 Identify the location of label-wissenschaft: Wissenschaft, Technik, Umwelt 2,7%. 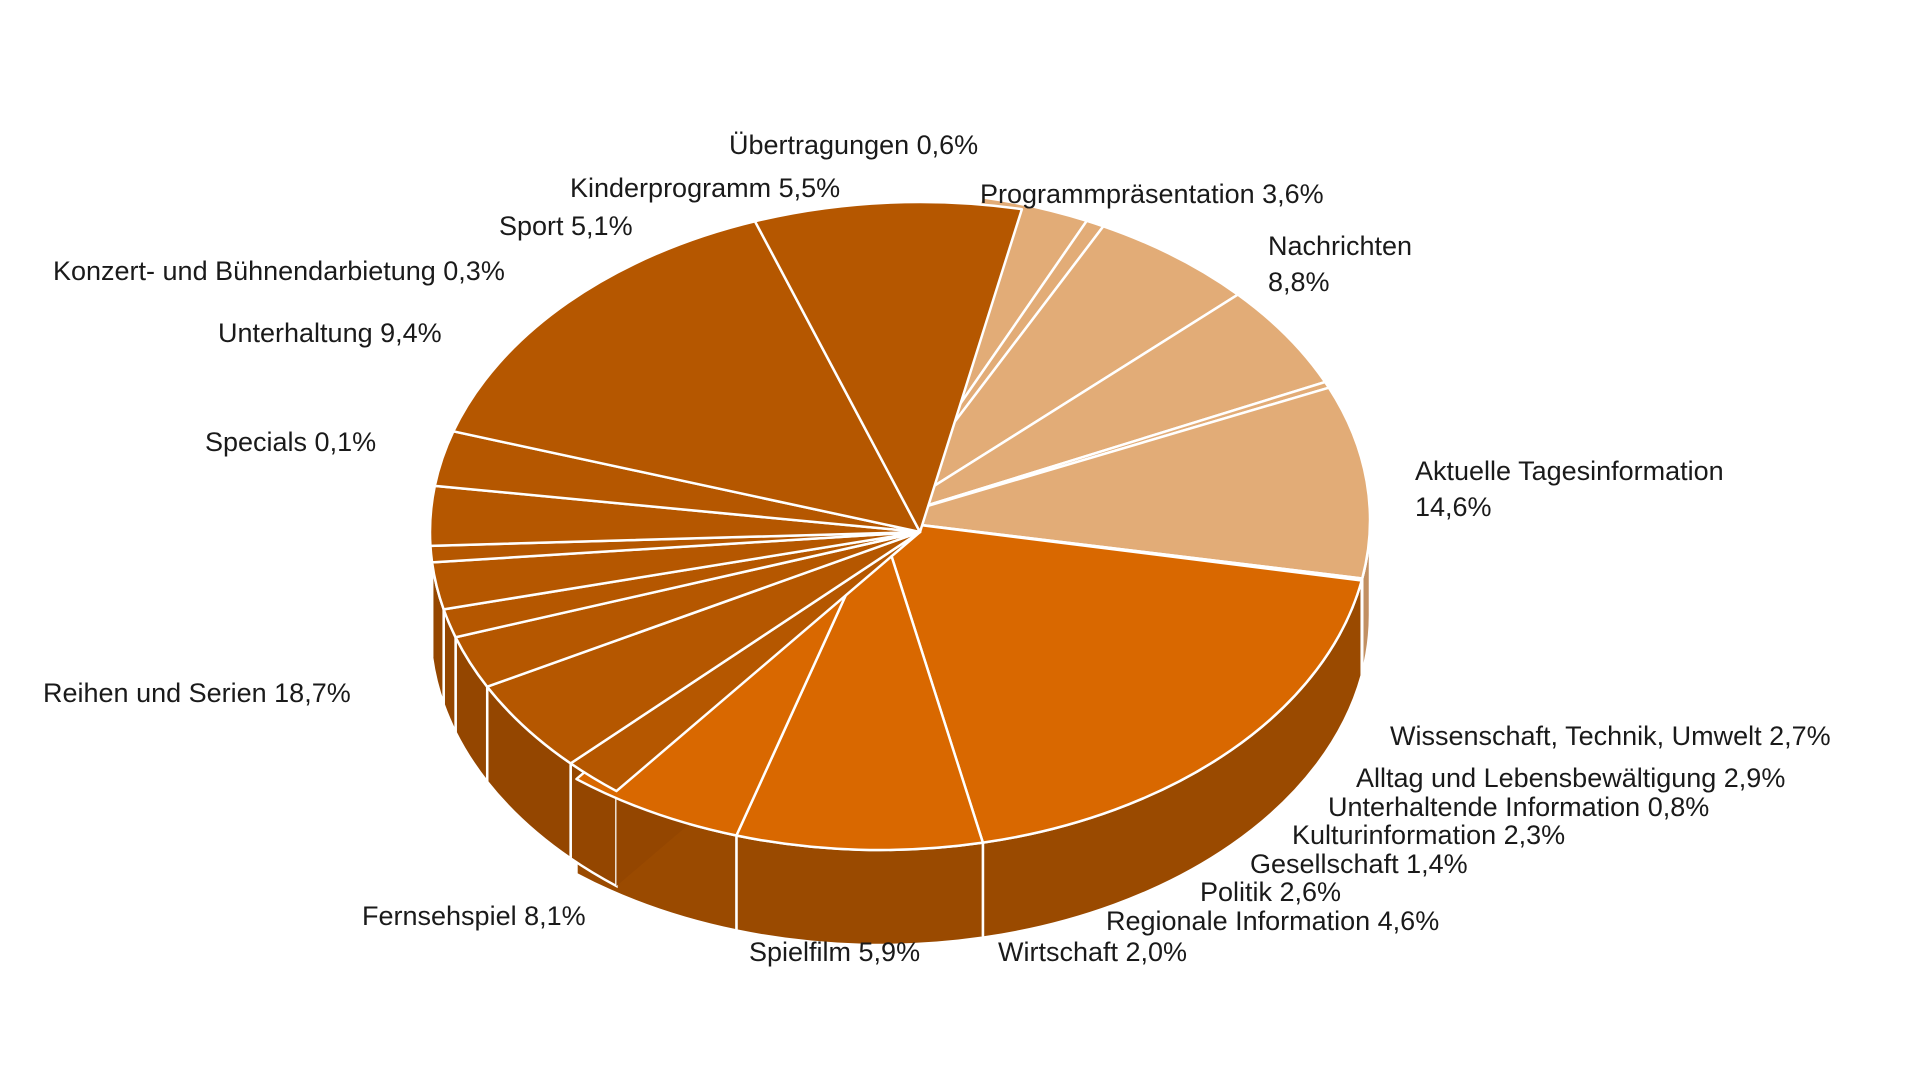
(1610, 736).